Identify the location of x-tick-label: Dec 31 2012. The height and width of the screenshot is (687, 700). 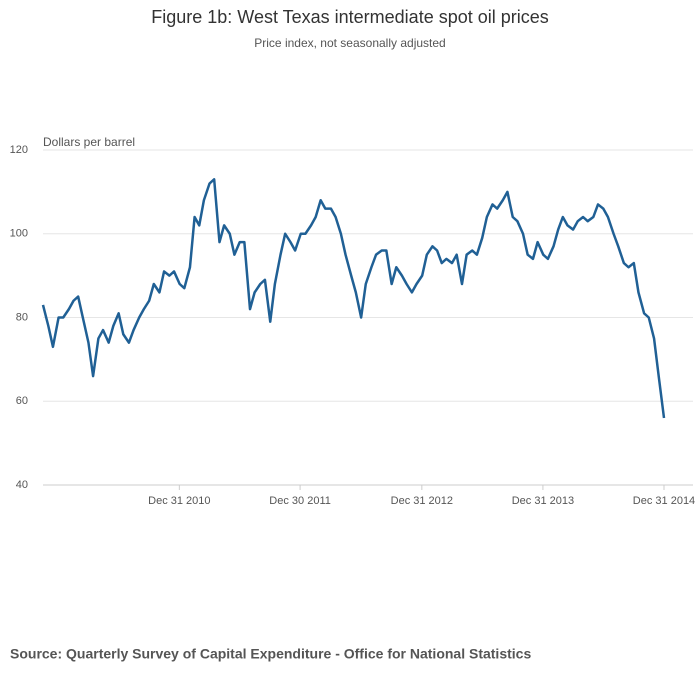
(422, 501).